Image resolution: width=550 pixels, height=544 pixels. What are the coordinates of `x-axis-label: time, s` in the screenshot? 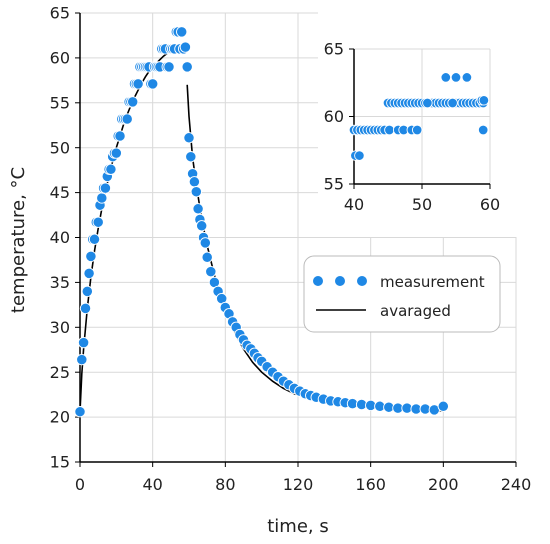 It's located at (298, 526).